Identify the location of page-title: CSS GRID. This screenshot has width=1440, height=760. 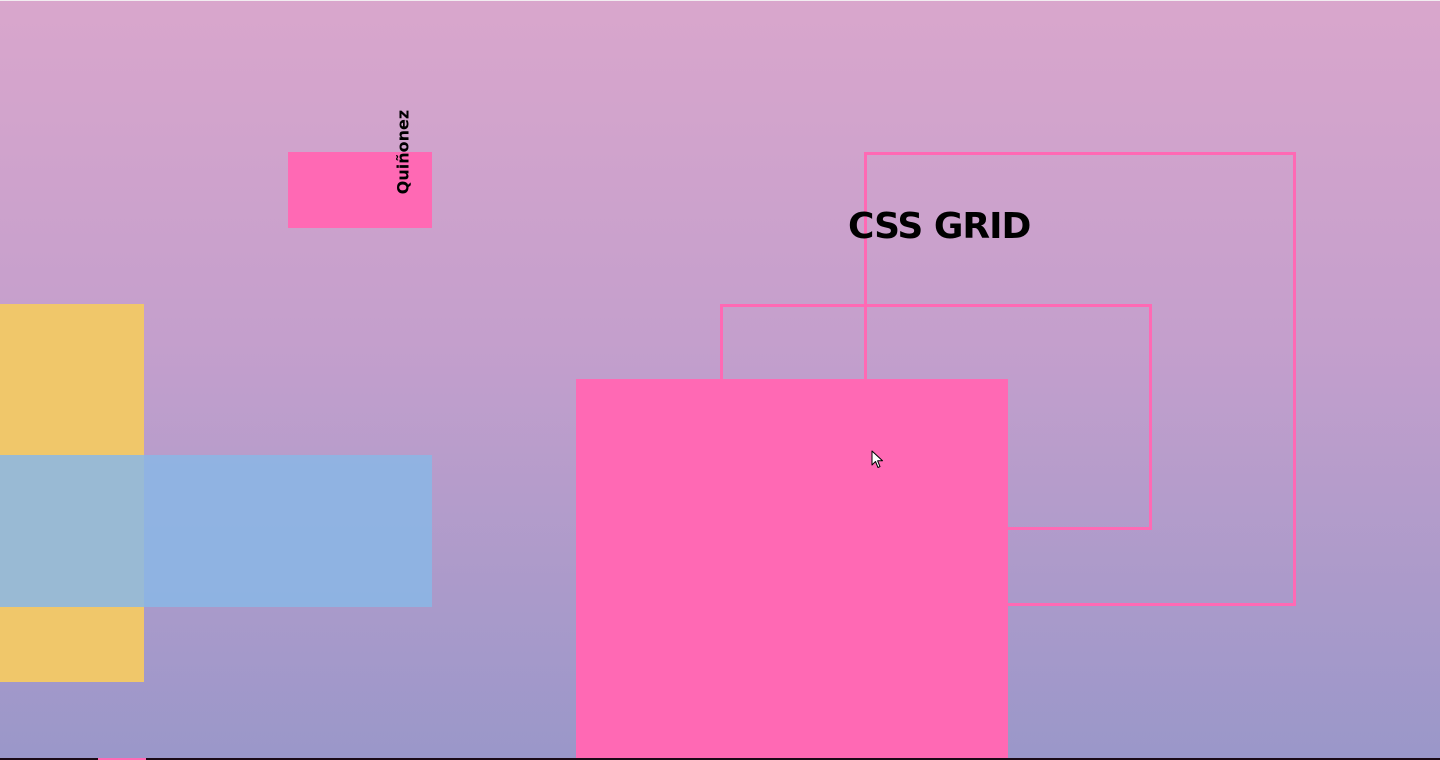
(939, 226).